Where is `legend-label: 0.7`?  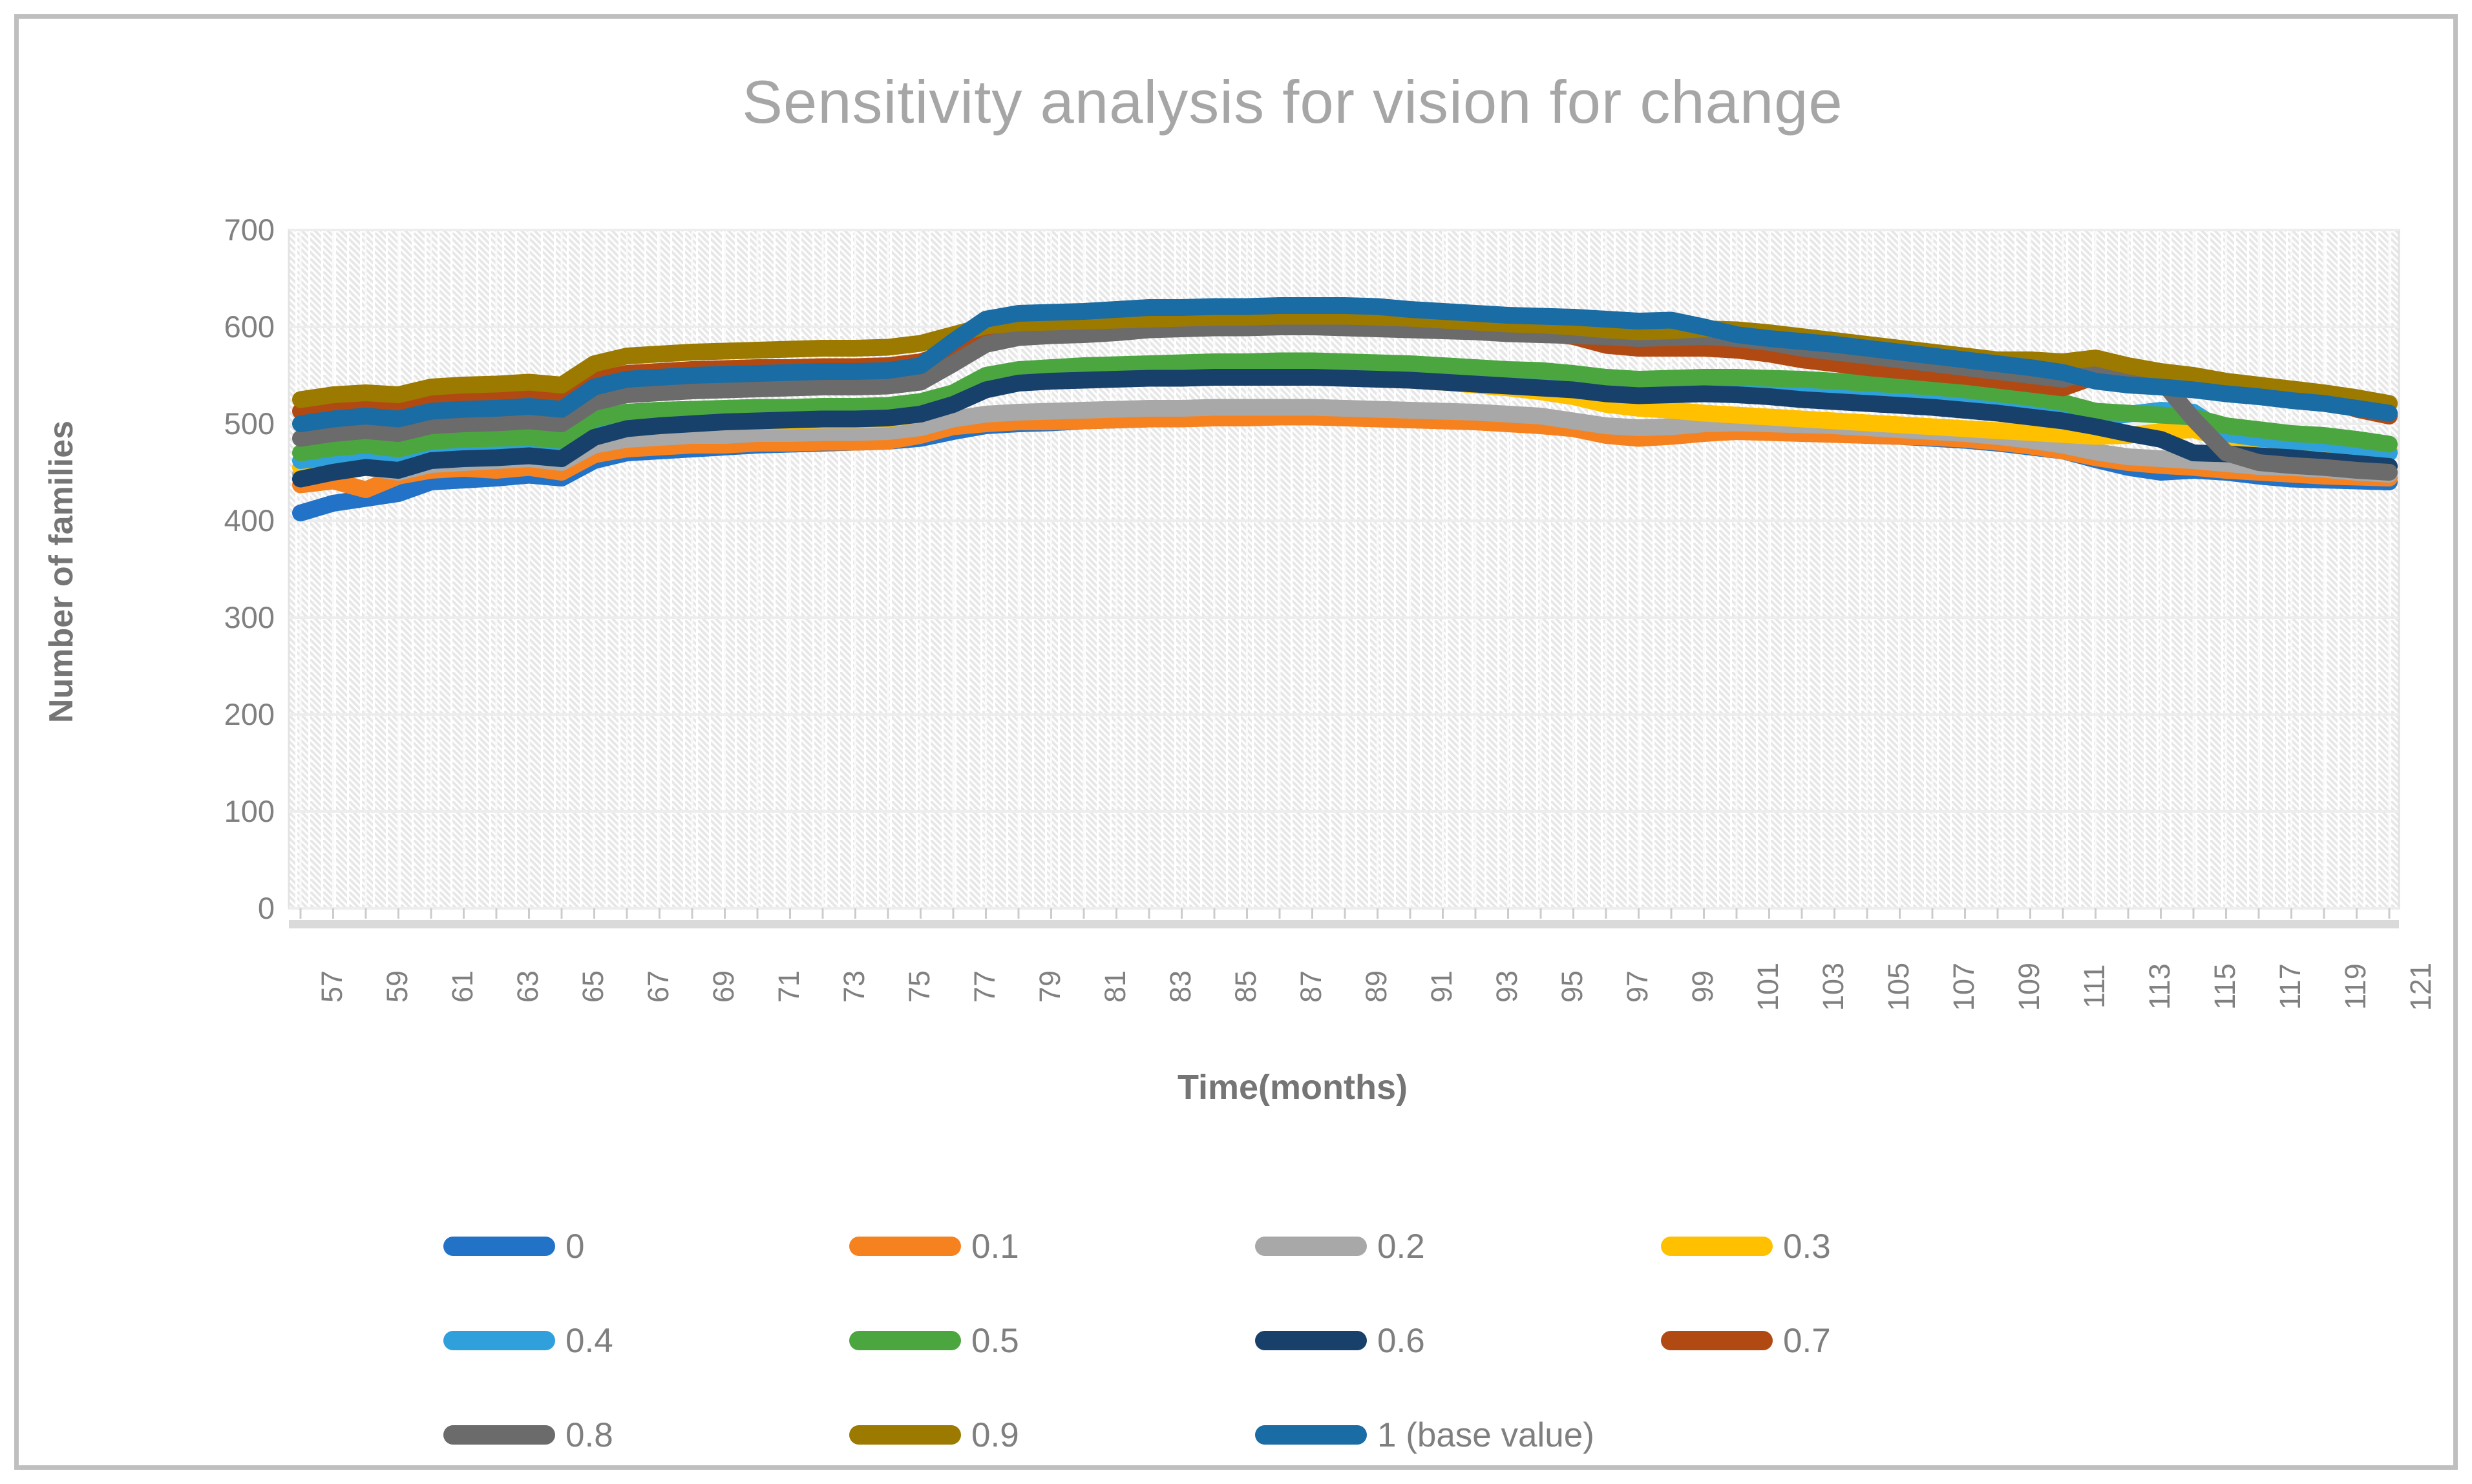 legend-label: 0.7 is located at coordinates (1807, 1341).